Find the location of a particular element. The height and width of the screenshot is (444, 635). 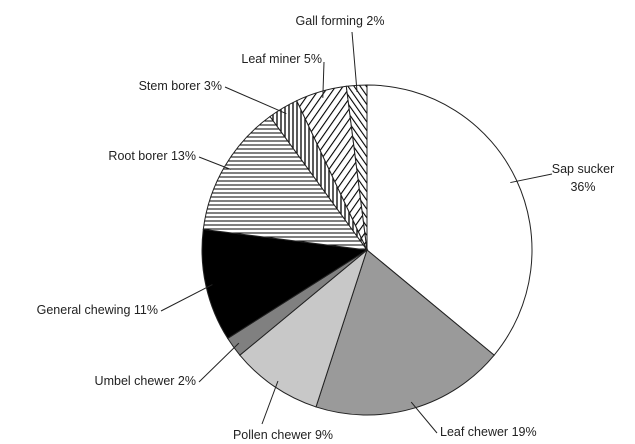

slice-label-name: General chewing is located at coordinates (84, 310).